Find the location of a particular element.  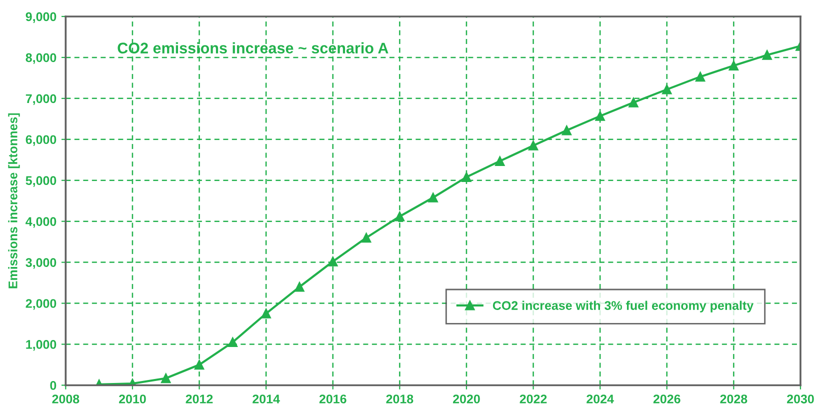

x-tick-label: 2028 is located at coordinates (734, 399).